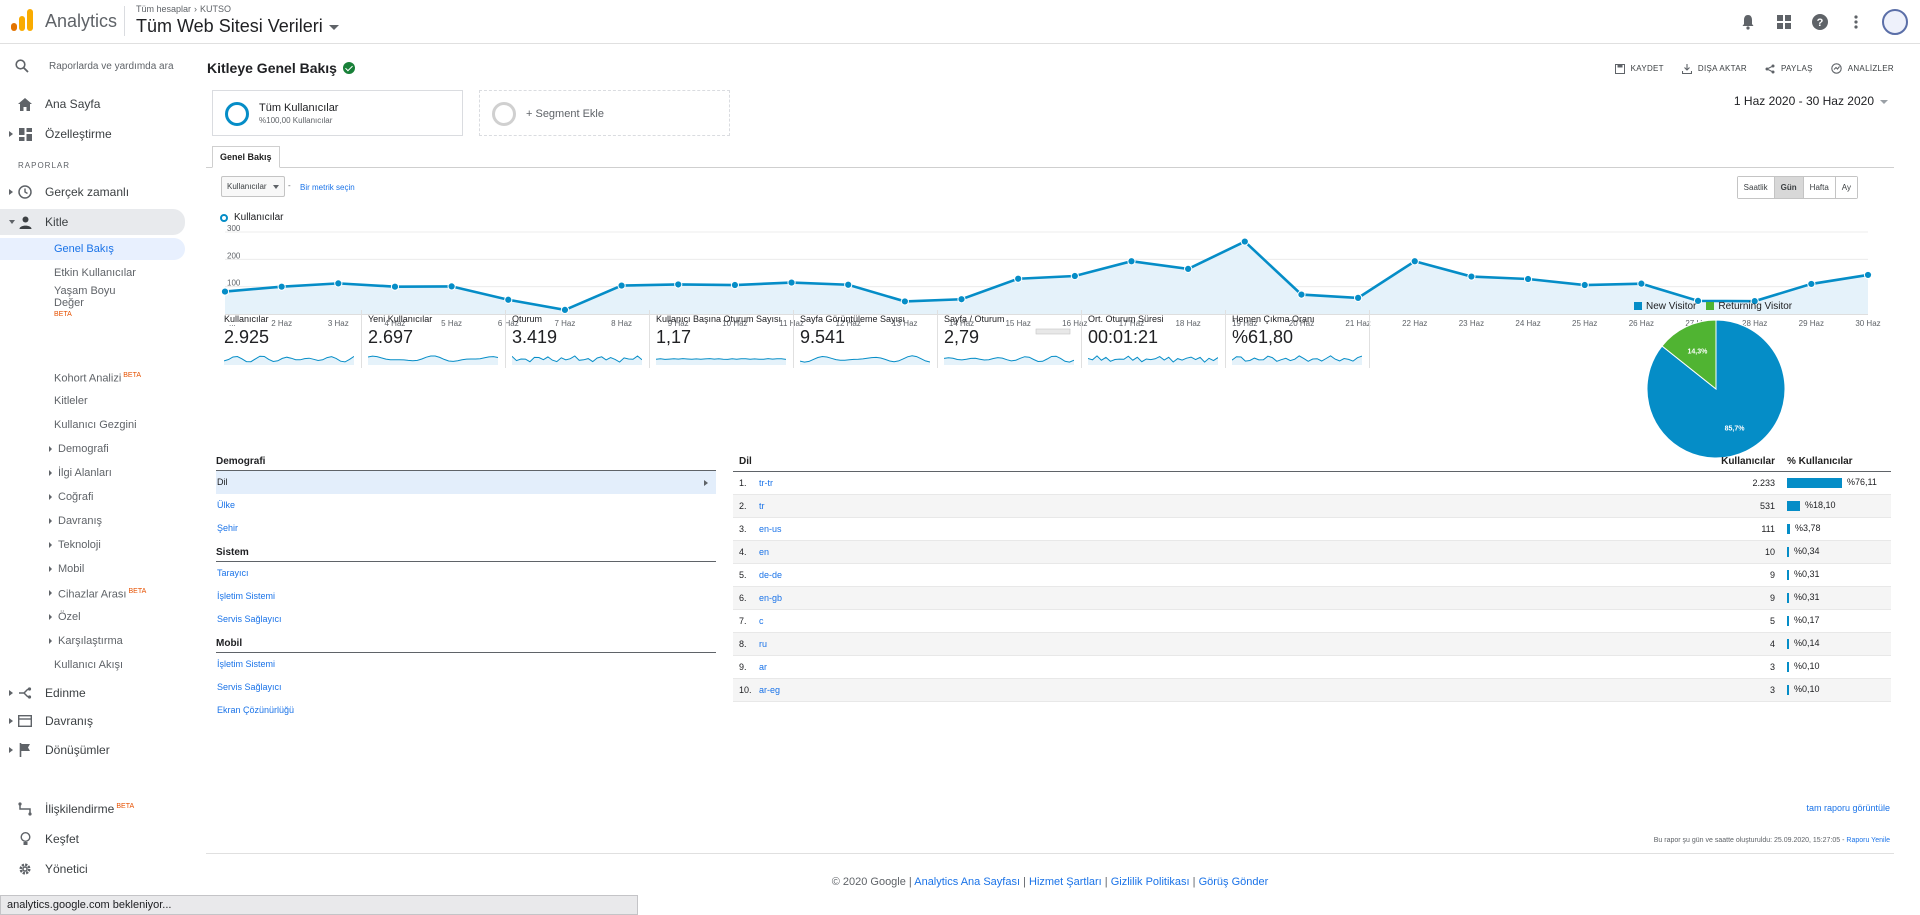 The width and height of the screenshot is (1920, 915). What do you see at coordinates (1233, 882) in the screenshot?
I see `footer-link-feedback: Görüş Gönder` at bounding box center [1233, 882].